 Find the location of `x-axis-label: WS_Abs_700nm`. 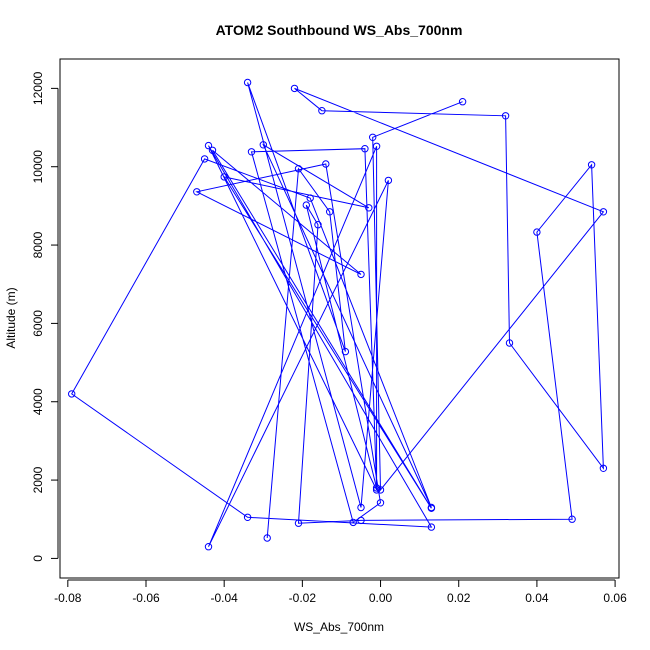

x-axis-label: WS_Abs_700nm is located at coordinates (339, 627).